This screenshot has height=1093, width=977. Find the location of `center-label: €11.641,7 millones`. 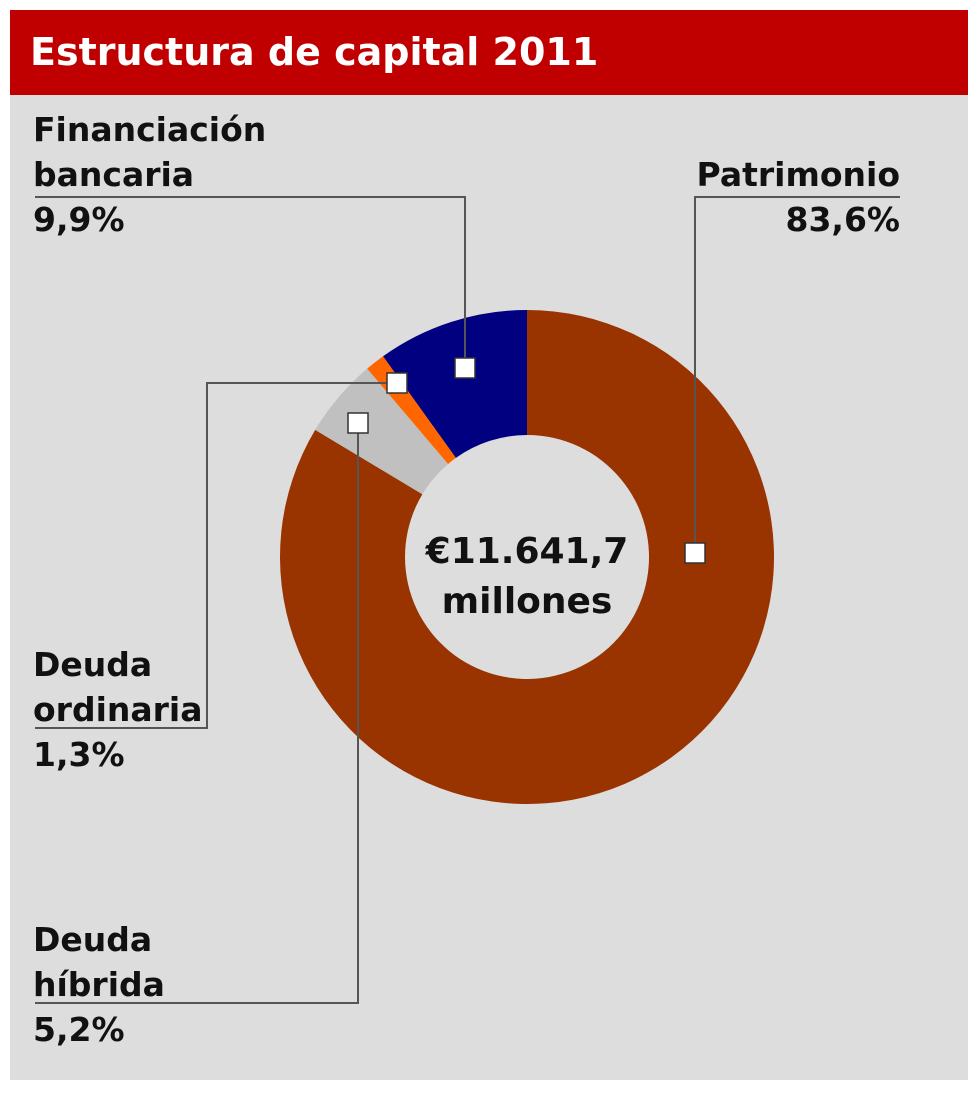

center-label: €11.641,7 millones is located at coordinates (527, 576).